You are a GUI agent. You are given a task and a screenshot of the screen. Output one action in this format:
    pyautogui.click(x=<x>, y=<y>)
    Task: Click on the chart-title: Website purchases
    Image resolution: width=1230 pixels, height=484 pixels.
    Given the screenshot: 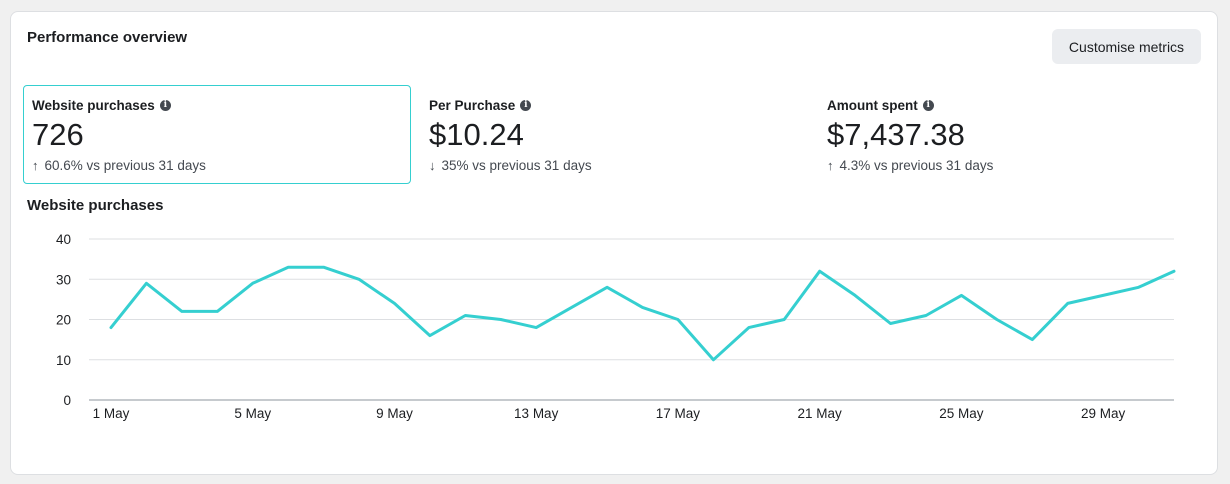 What is the action you would take?
    pyautogui.click(x=95, y=205)
    